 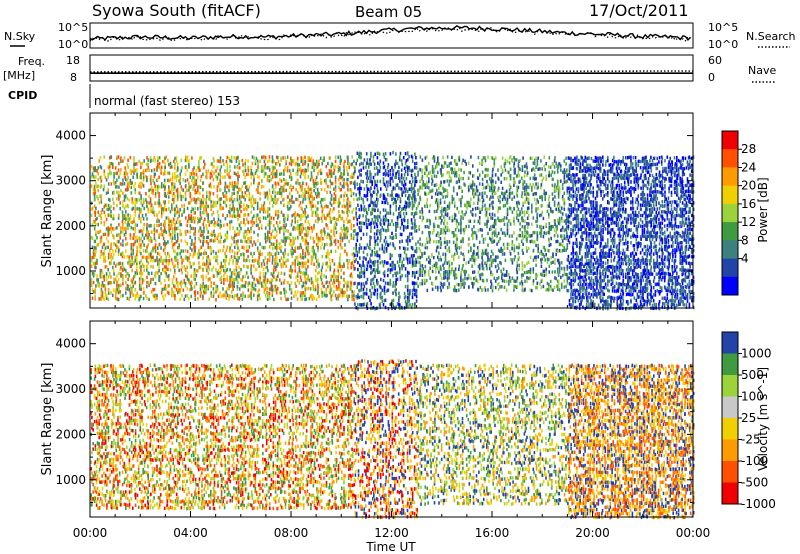 What do you see at coordinates (73, 44) in the screenshot?
I see `noise-left-tick-bottom: 10^0` at bounding box center [73, 44].